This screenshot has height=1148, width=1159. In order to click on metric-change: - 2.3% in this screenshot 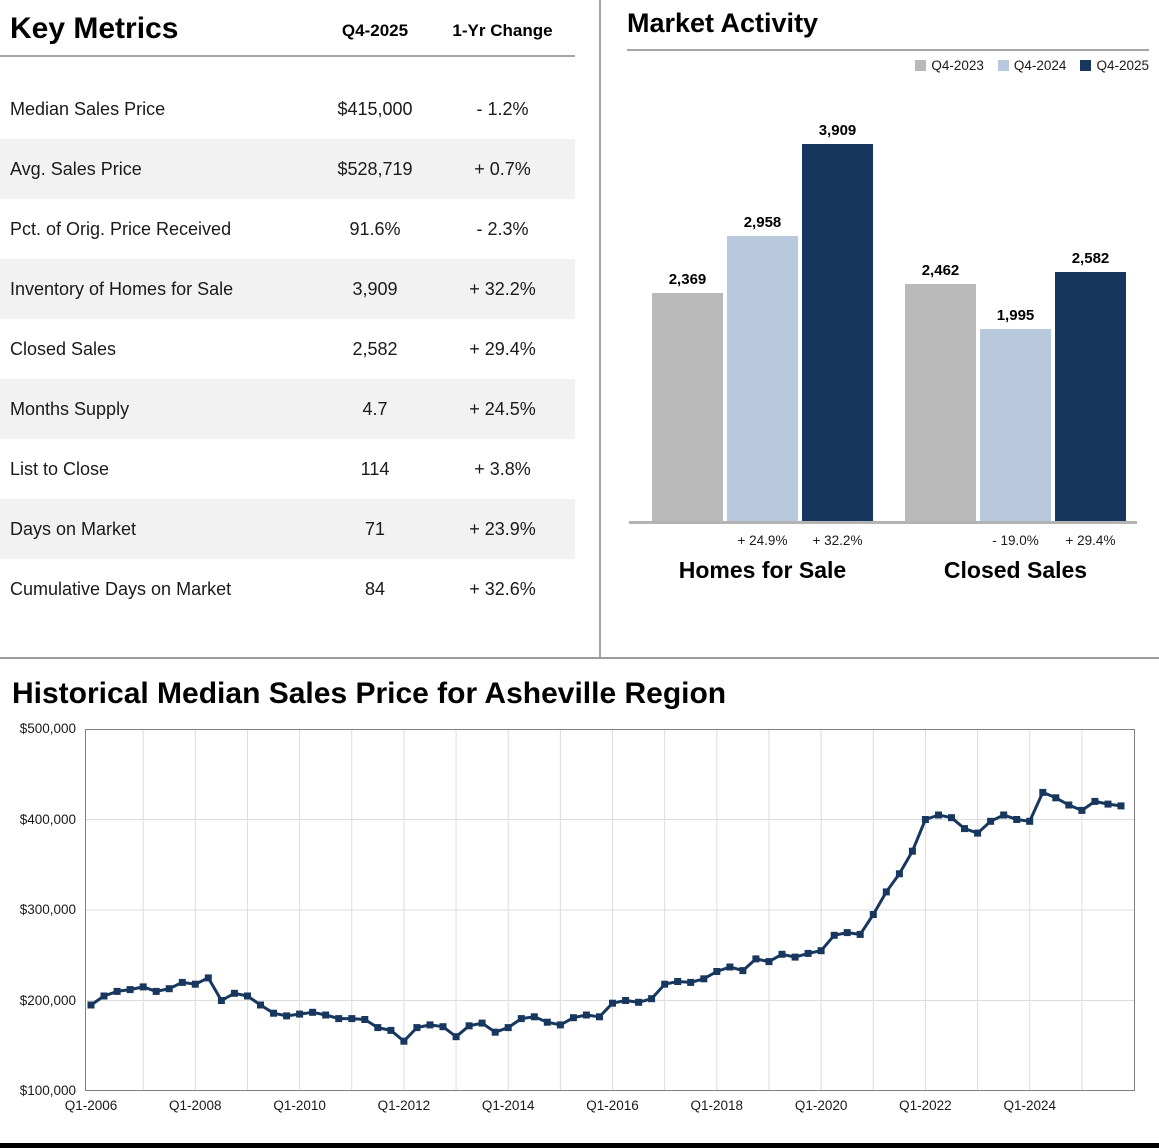, I will do `click(502, 228)`.